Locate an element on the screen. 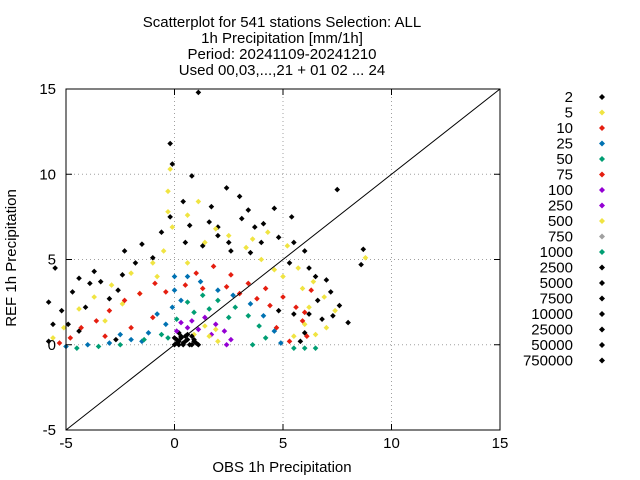 The height and width of the screenshot is (480, 640). legend-label: 2 is located at coordinates (569, 97).